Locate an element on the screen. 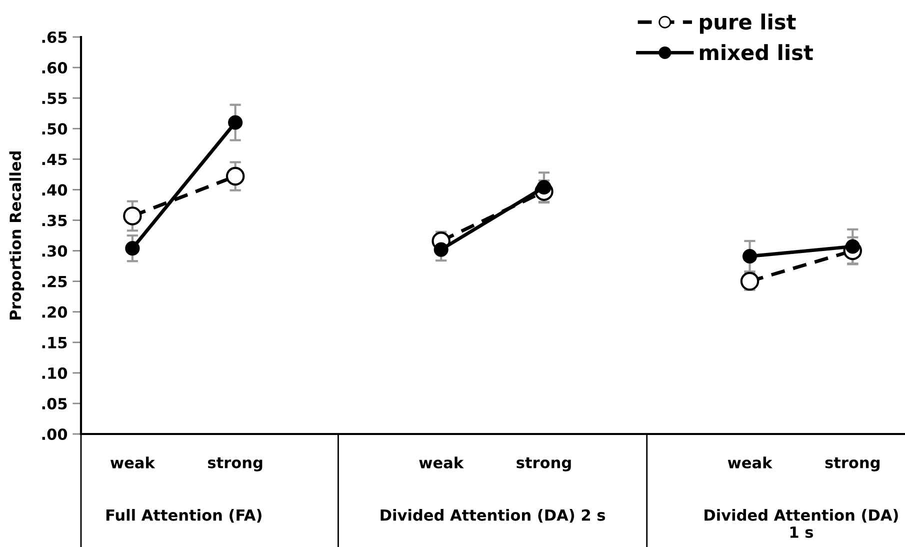  legend-label: pure list is located at coordinates (748, 24).